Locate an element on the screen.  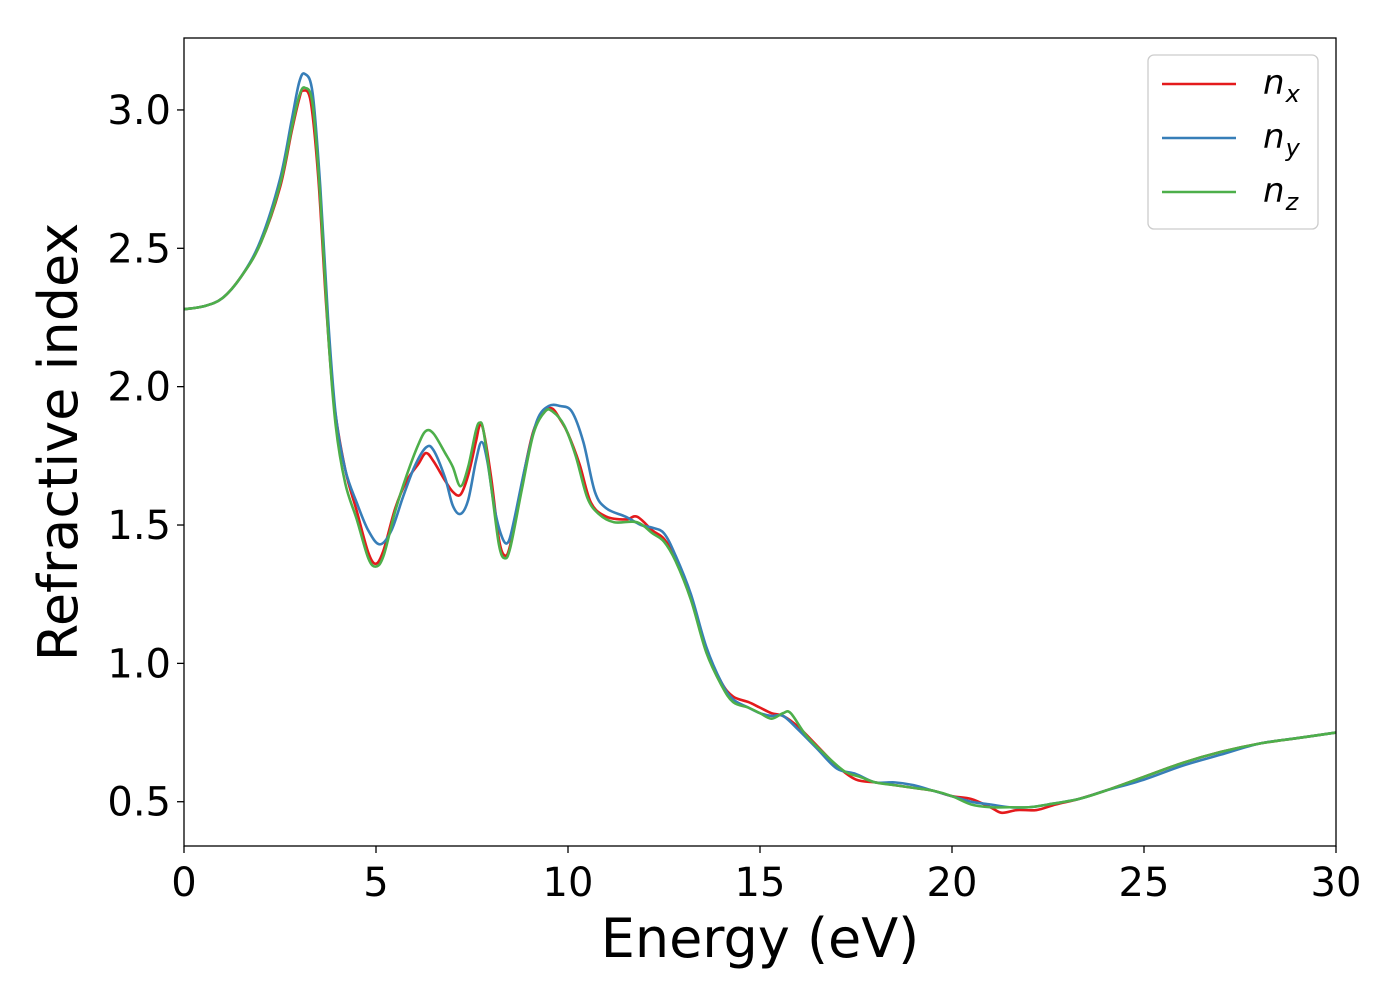
legend-box is located at coordinates (1233, 142).